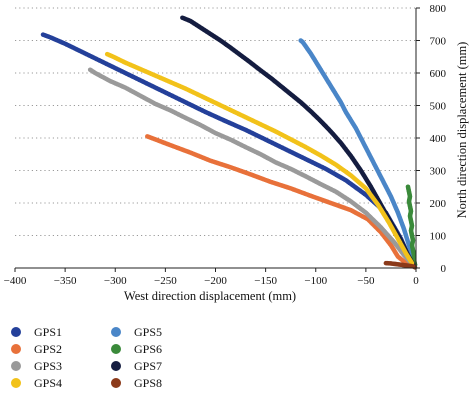 This screenshot has width=474, height=402. What do you see at coordinates (148, 349) in the screenshot?
I see `legend-label: GPS6` at bounding box center [148, 349].